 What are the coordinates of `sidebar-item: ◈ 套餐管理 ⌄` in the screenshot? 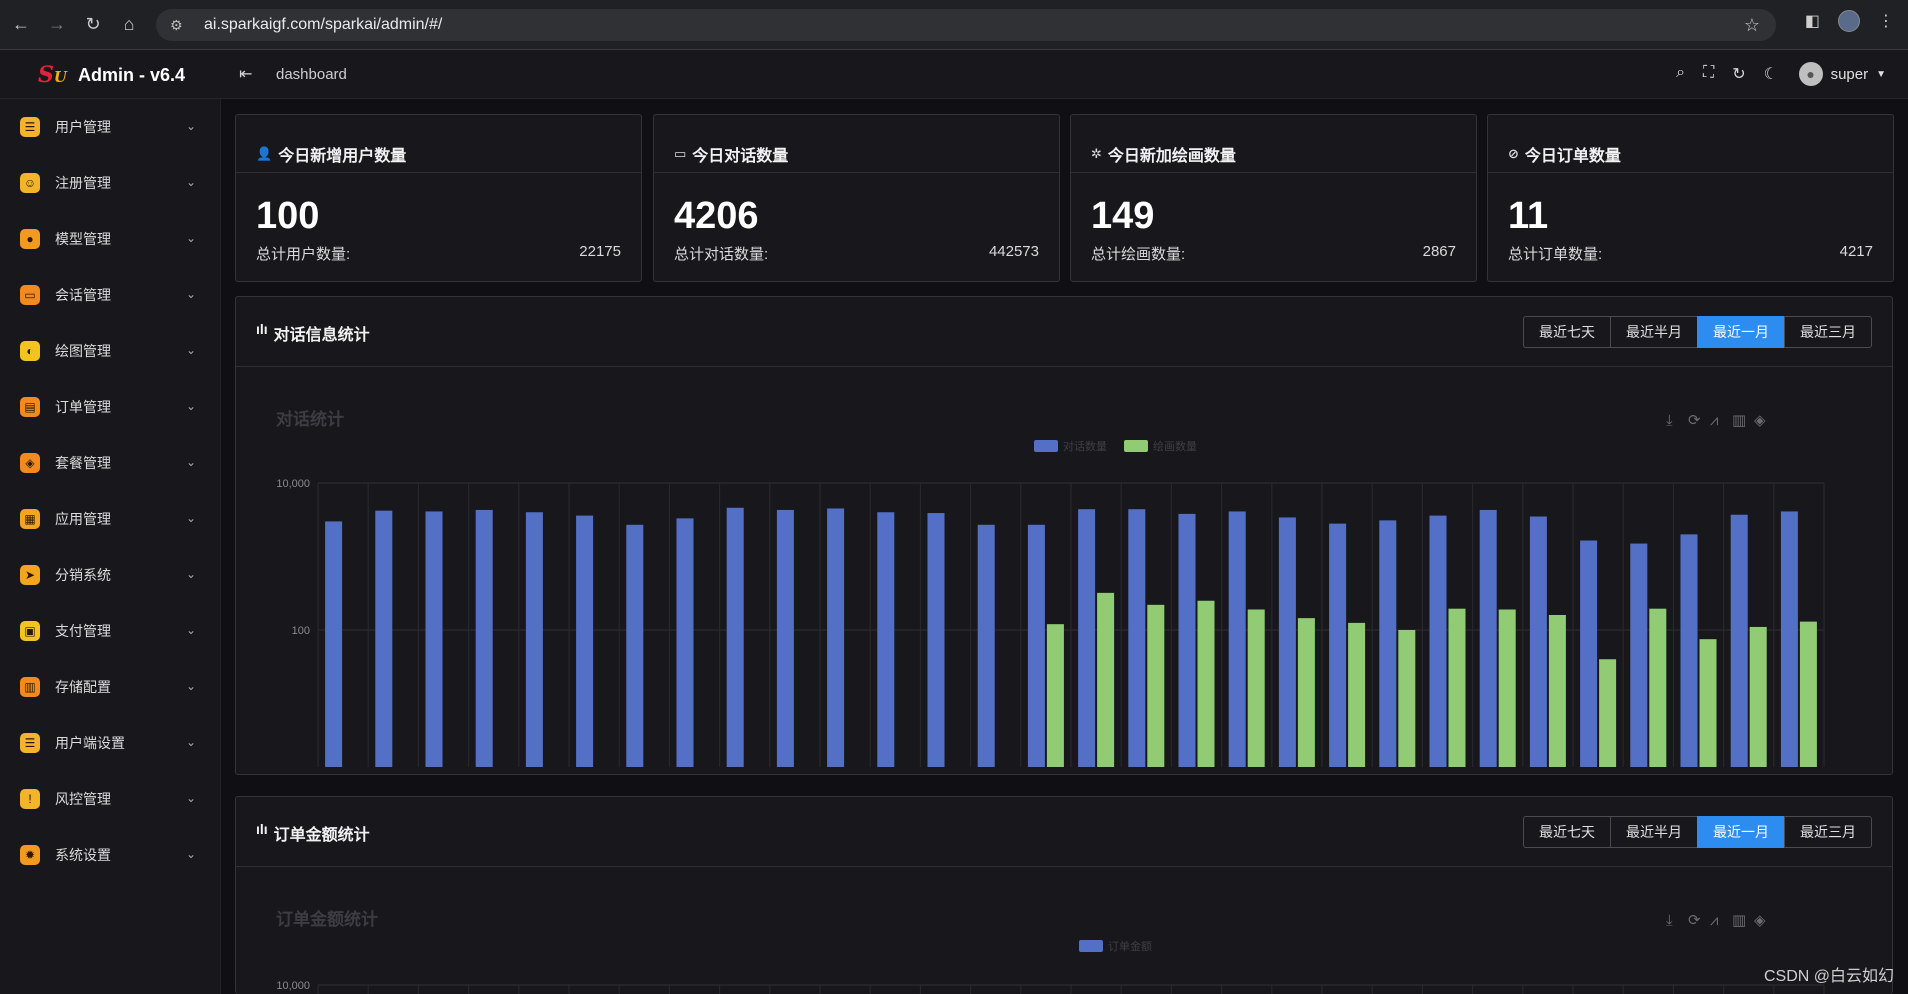 It's located at (110, 463).